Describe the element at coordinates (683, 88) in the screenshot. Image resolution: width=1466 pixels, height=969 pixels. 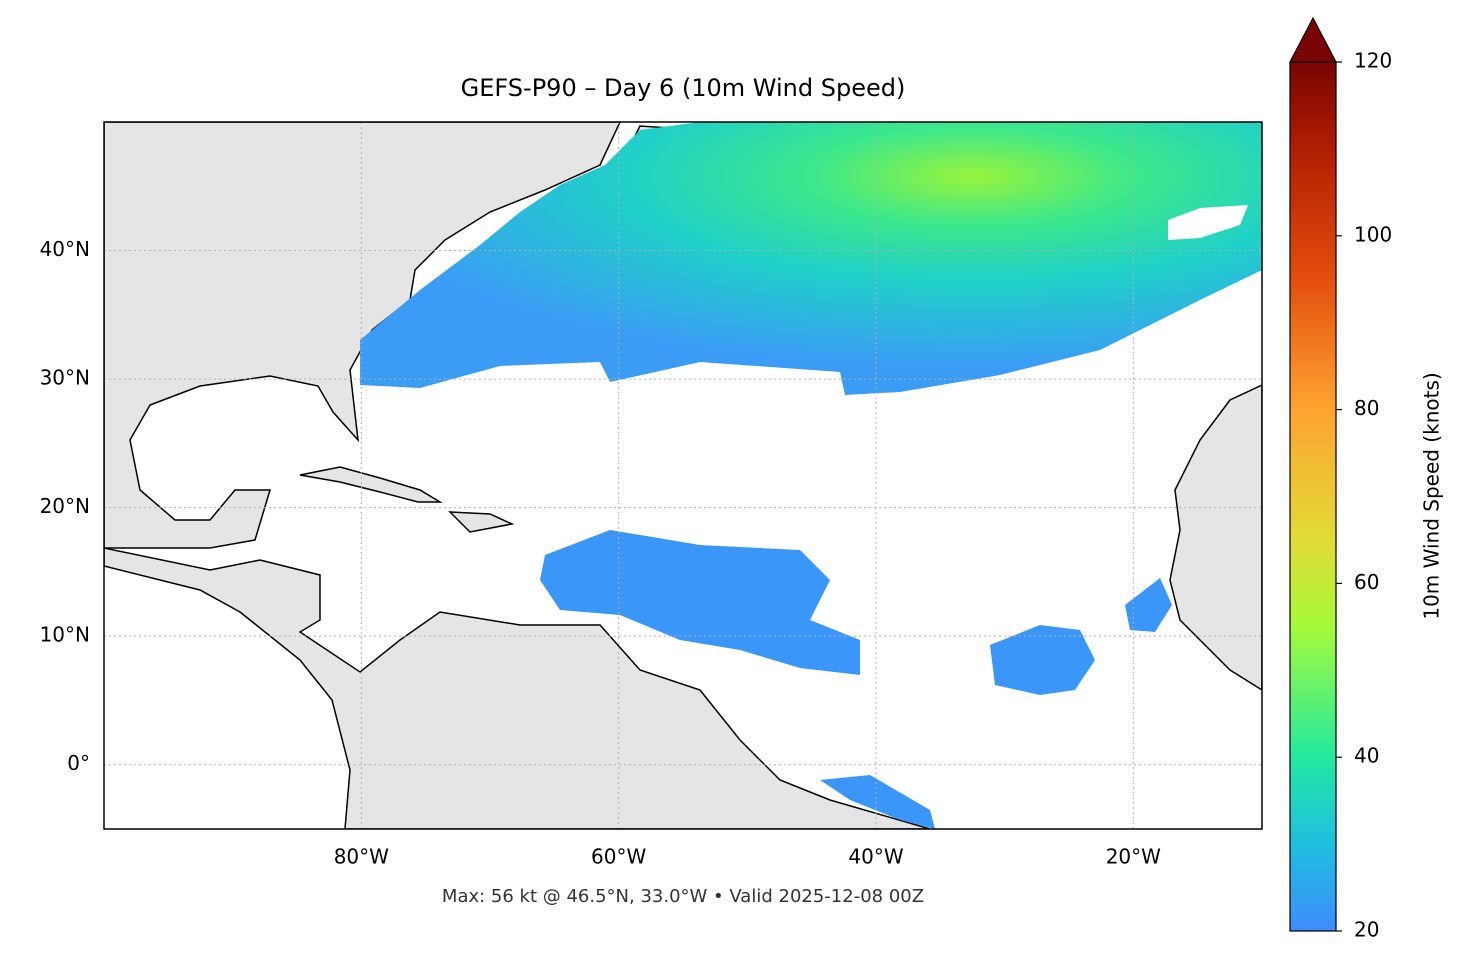
I see `map-title: GEFS-P90 – Day 6 (10m Wind Speed)` at that location.